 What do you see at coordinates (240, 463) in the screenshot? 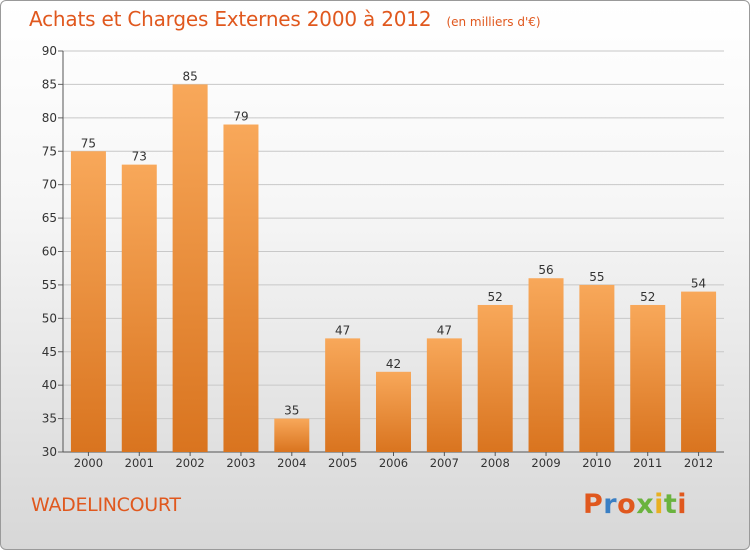
I see `x-tick-label: 2003` at bounding box center [240, 463].